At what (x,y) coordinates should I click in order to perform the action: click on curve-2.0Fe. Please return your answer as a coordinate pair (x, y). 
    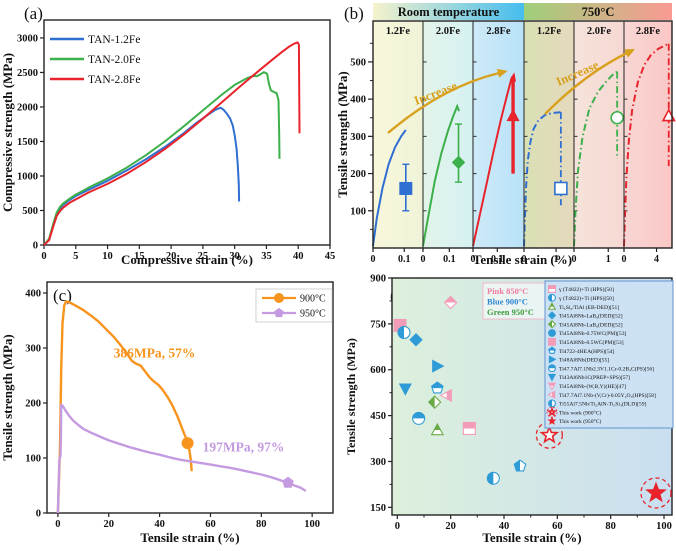
    Looking at the image, I should click on (441, 175).